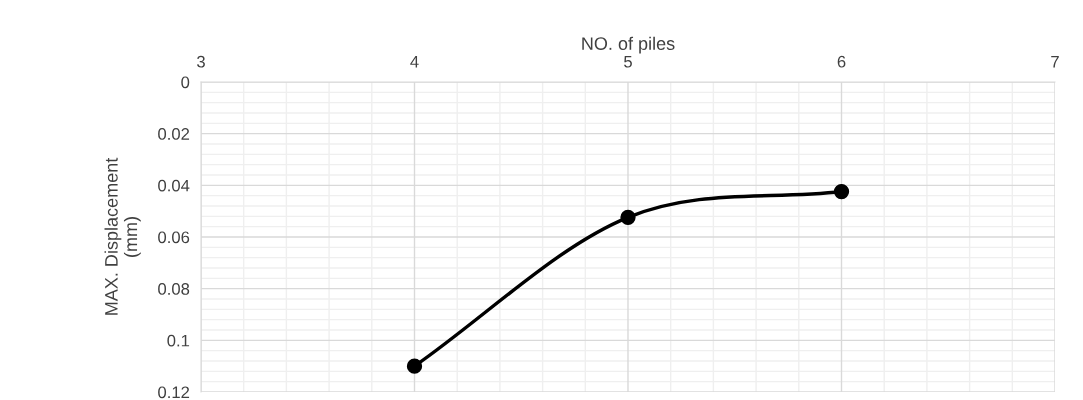 This screenshot has height=400, width=1083. I want to click on y-tick-label: 0.02, so click(174, 134).